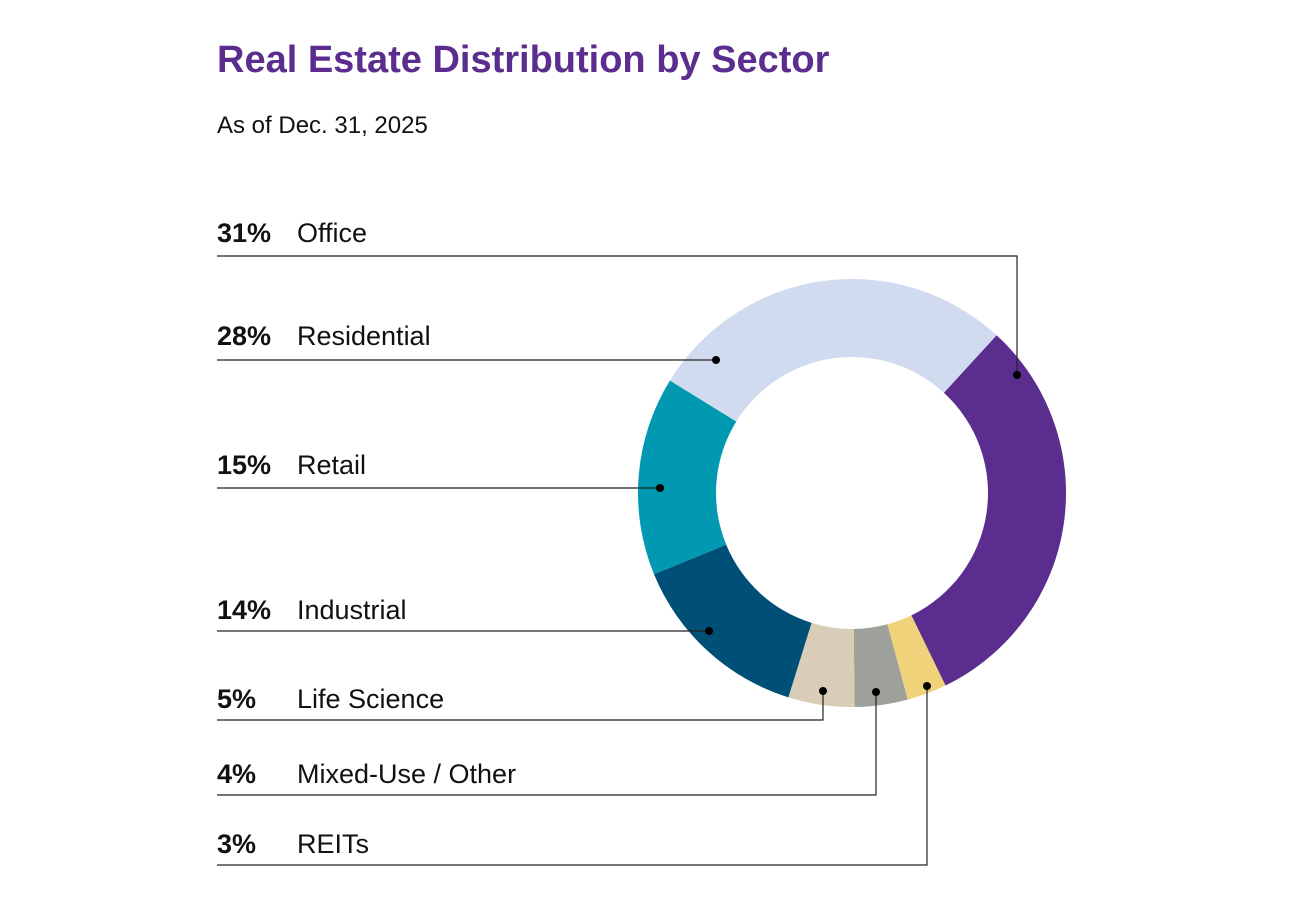 This screenshot has height=909, width=1300. I want to click on slice-reits, so click(916, 657).